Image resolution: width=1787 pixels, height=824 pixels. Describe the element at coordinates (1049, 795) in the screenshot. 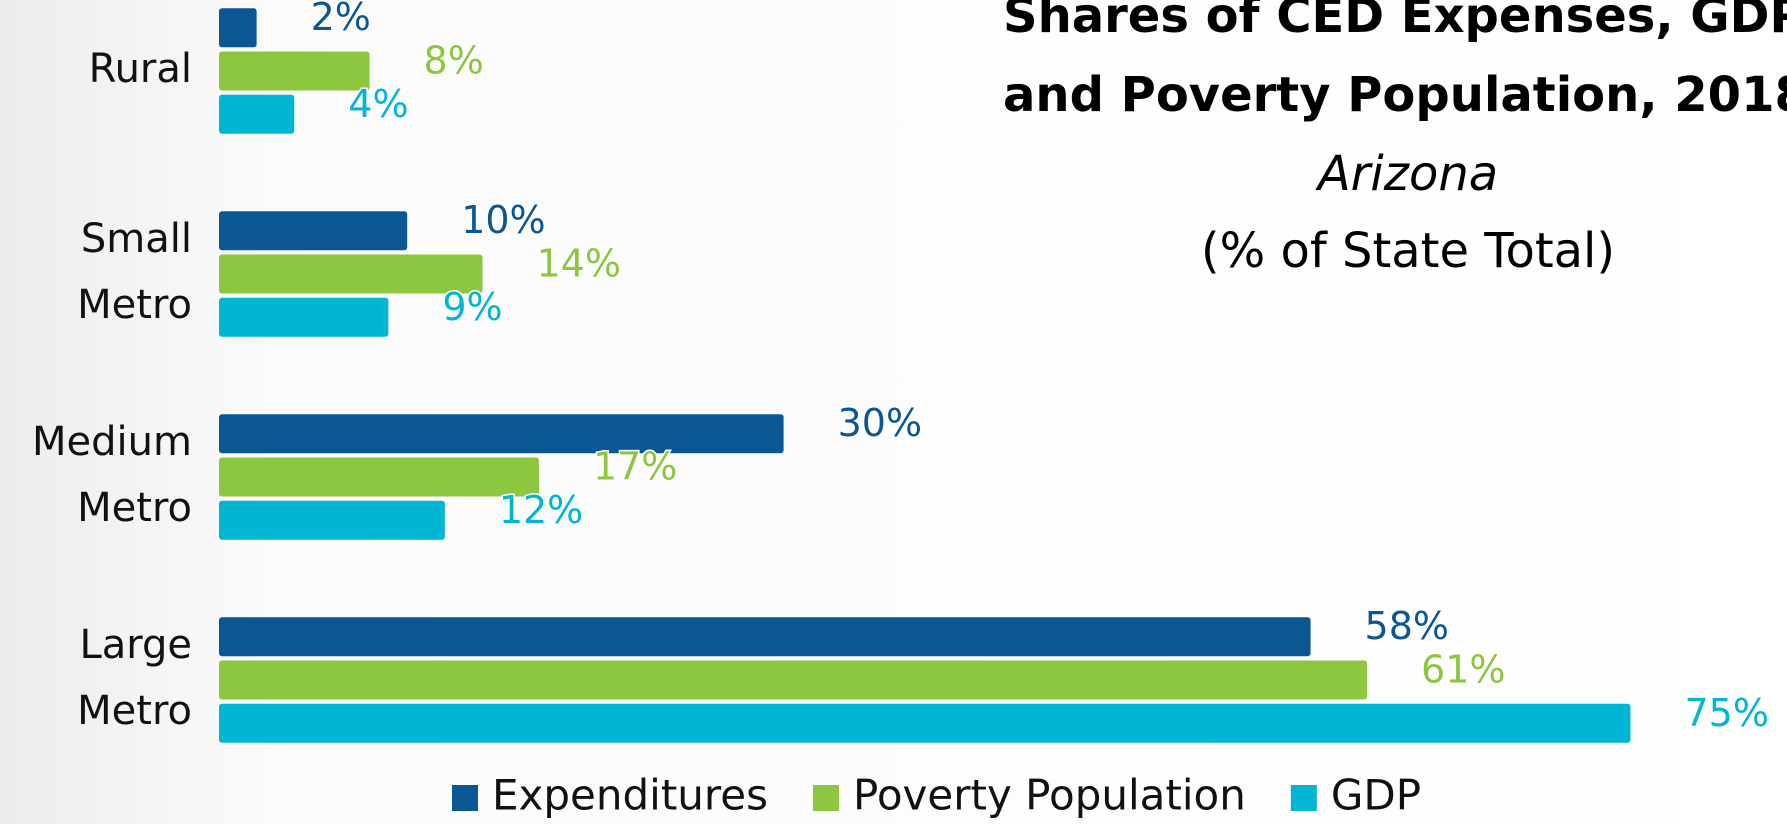

I see `legend-label: Poverty Population` at that location.